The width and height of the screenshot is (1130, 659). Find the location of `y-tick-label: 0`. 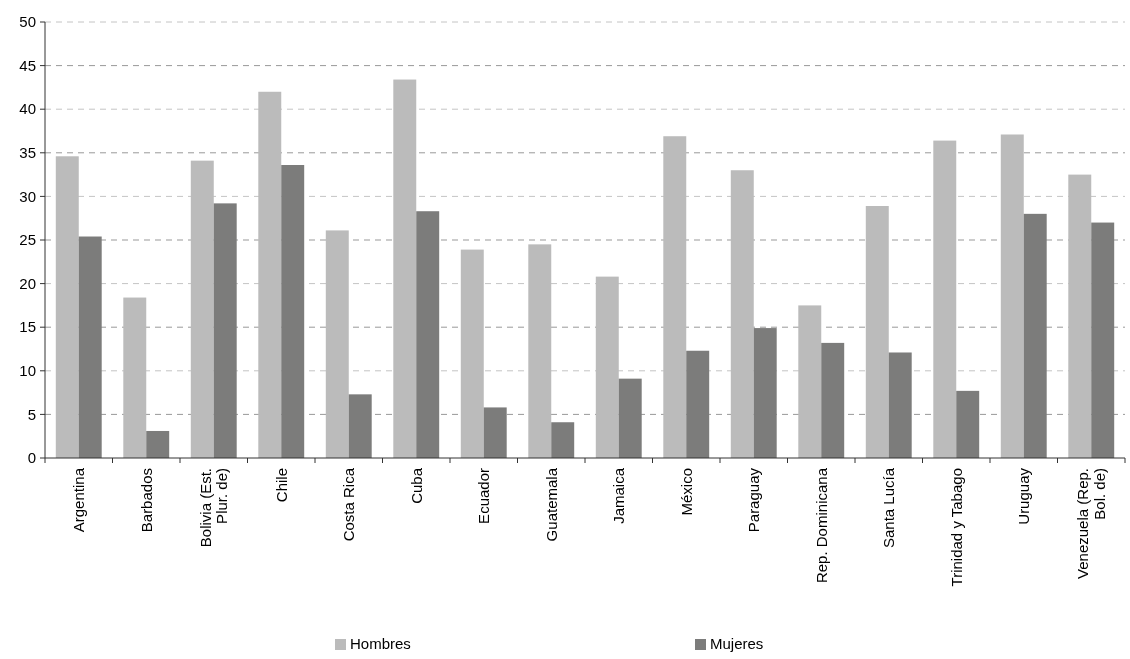

y-tick-label: 0 is located at coordinates (31, 458).